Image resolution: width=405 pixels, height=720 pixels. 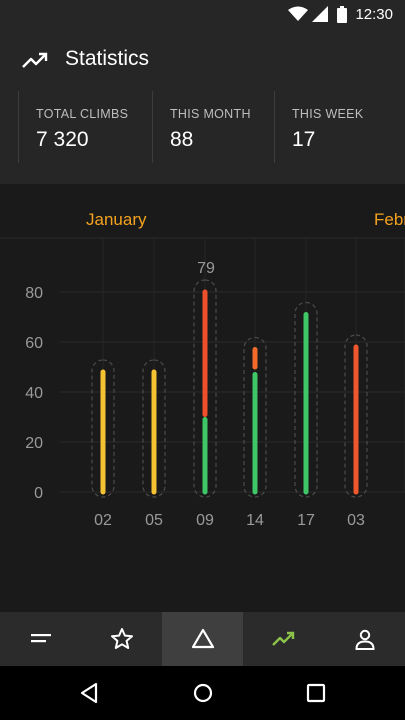 I want to click on person-icon, so click(x=365, y=639).